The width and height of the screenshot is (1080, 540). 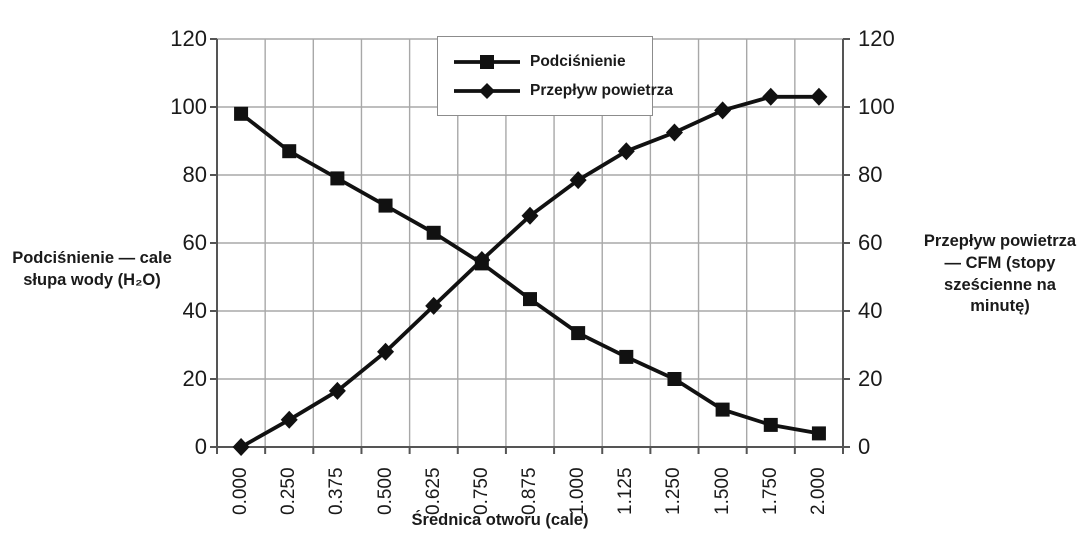 What do you see at coordinates (188, 106) in the screenshot?
I see `left-y-axis-tick-label: 100` at bounding box center [188, 106].